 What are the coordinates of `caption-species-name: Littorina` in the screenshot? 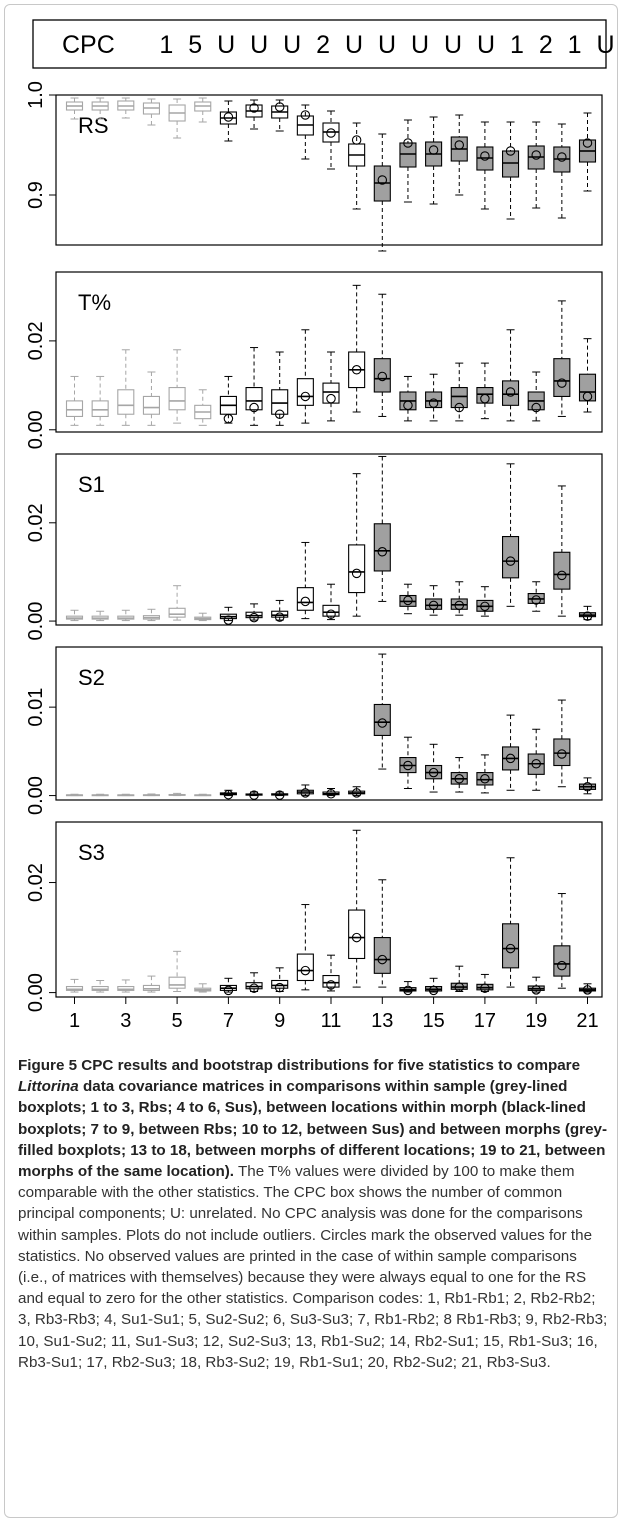 It's located at (48, 1087).